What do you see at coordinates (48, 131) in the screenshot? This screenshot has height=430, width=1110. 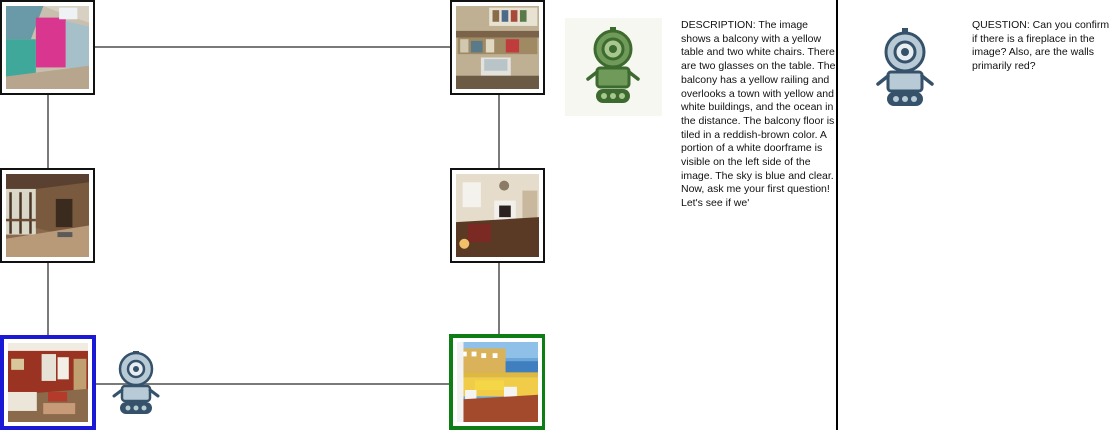 I see `edge-left-upper` at bounding box center [48, 131].